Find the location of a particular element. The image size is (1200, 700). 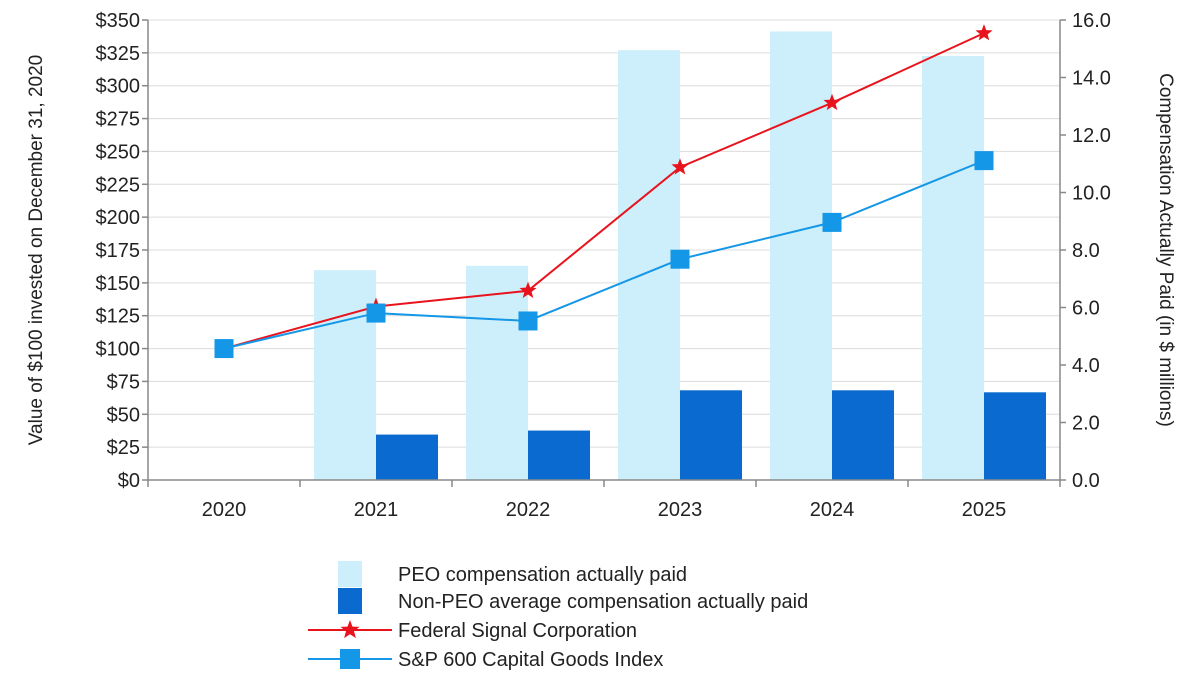

right-tick-label: 14.0 is located at coordinates (1091, 79).